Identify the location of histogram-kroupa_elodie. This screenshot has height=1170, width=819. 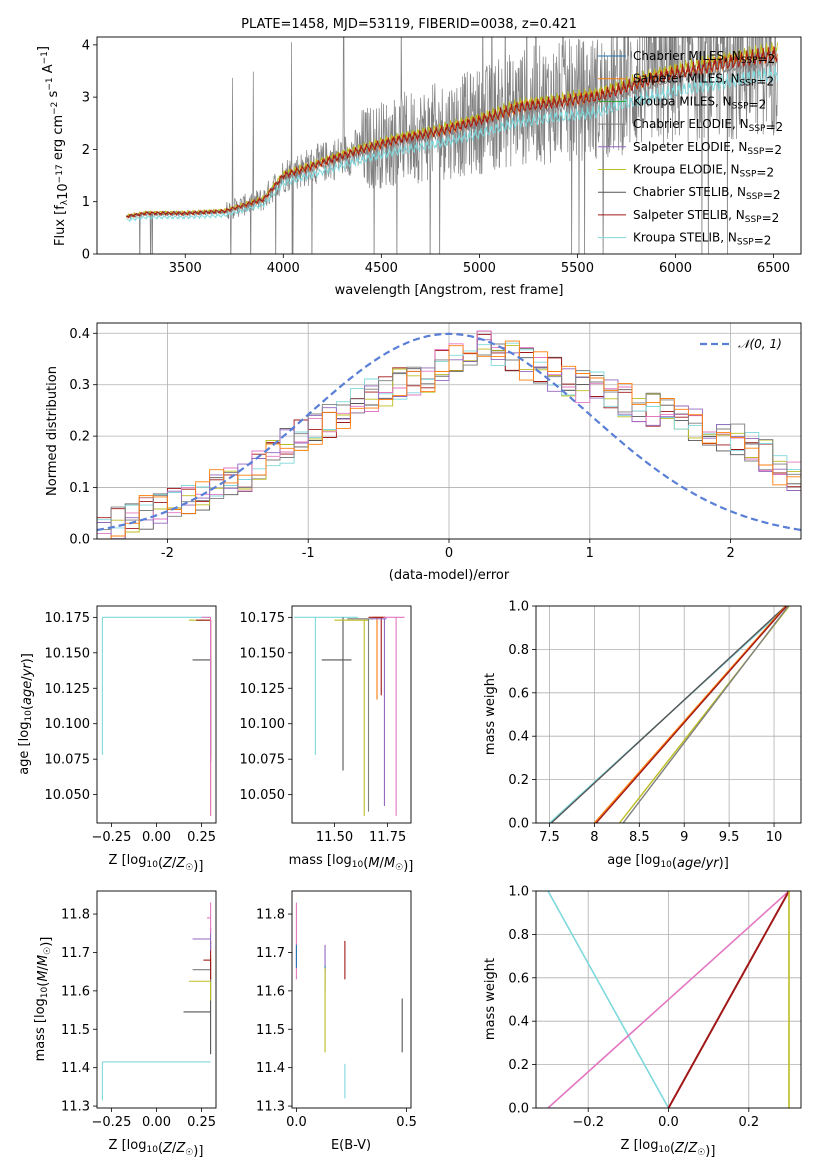
(449, 441).